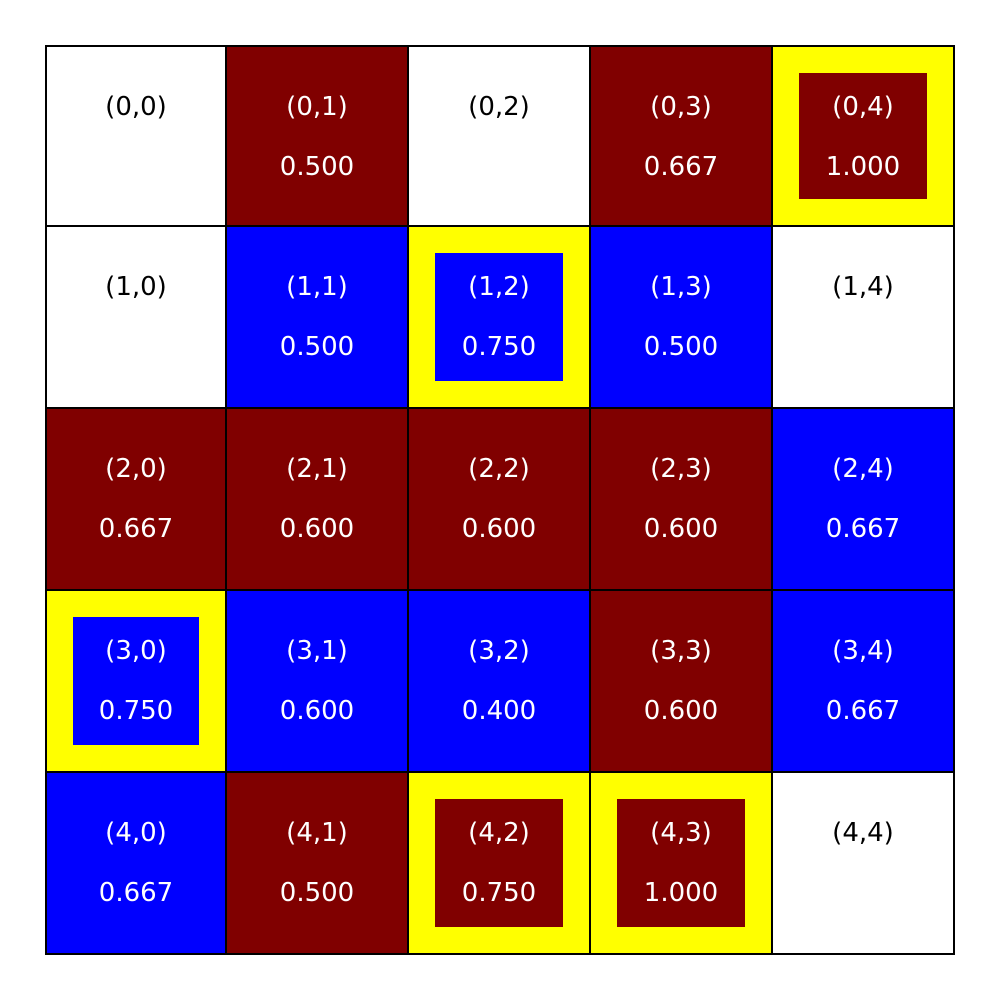 The width and height of the screenshot is (1000, 1000). I want to click on cell-value: 0.400, so click(499, 711).